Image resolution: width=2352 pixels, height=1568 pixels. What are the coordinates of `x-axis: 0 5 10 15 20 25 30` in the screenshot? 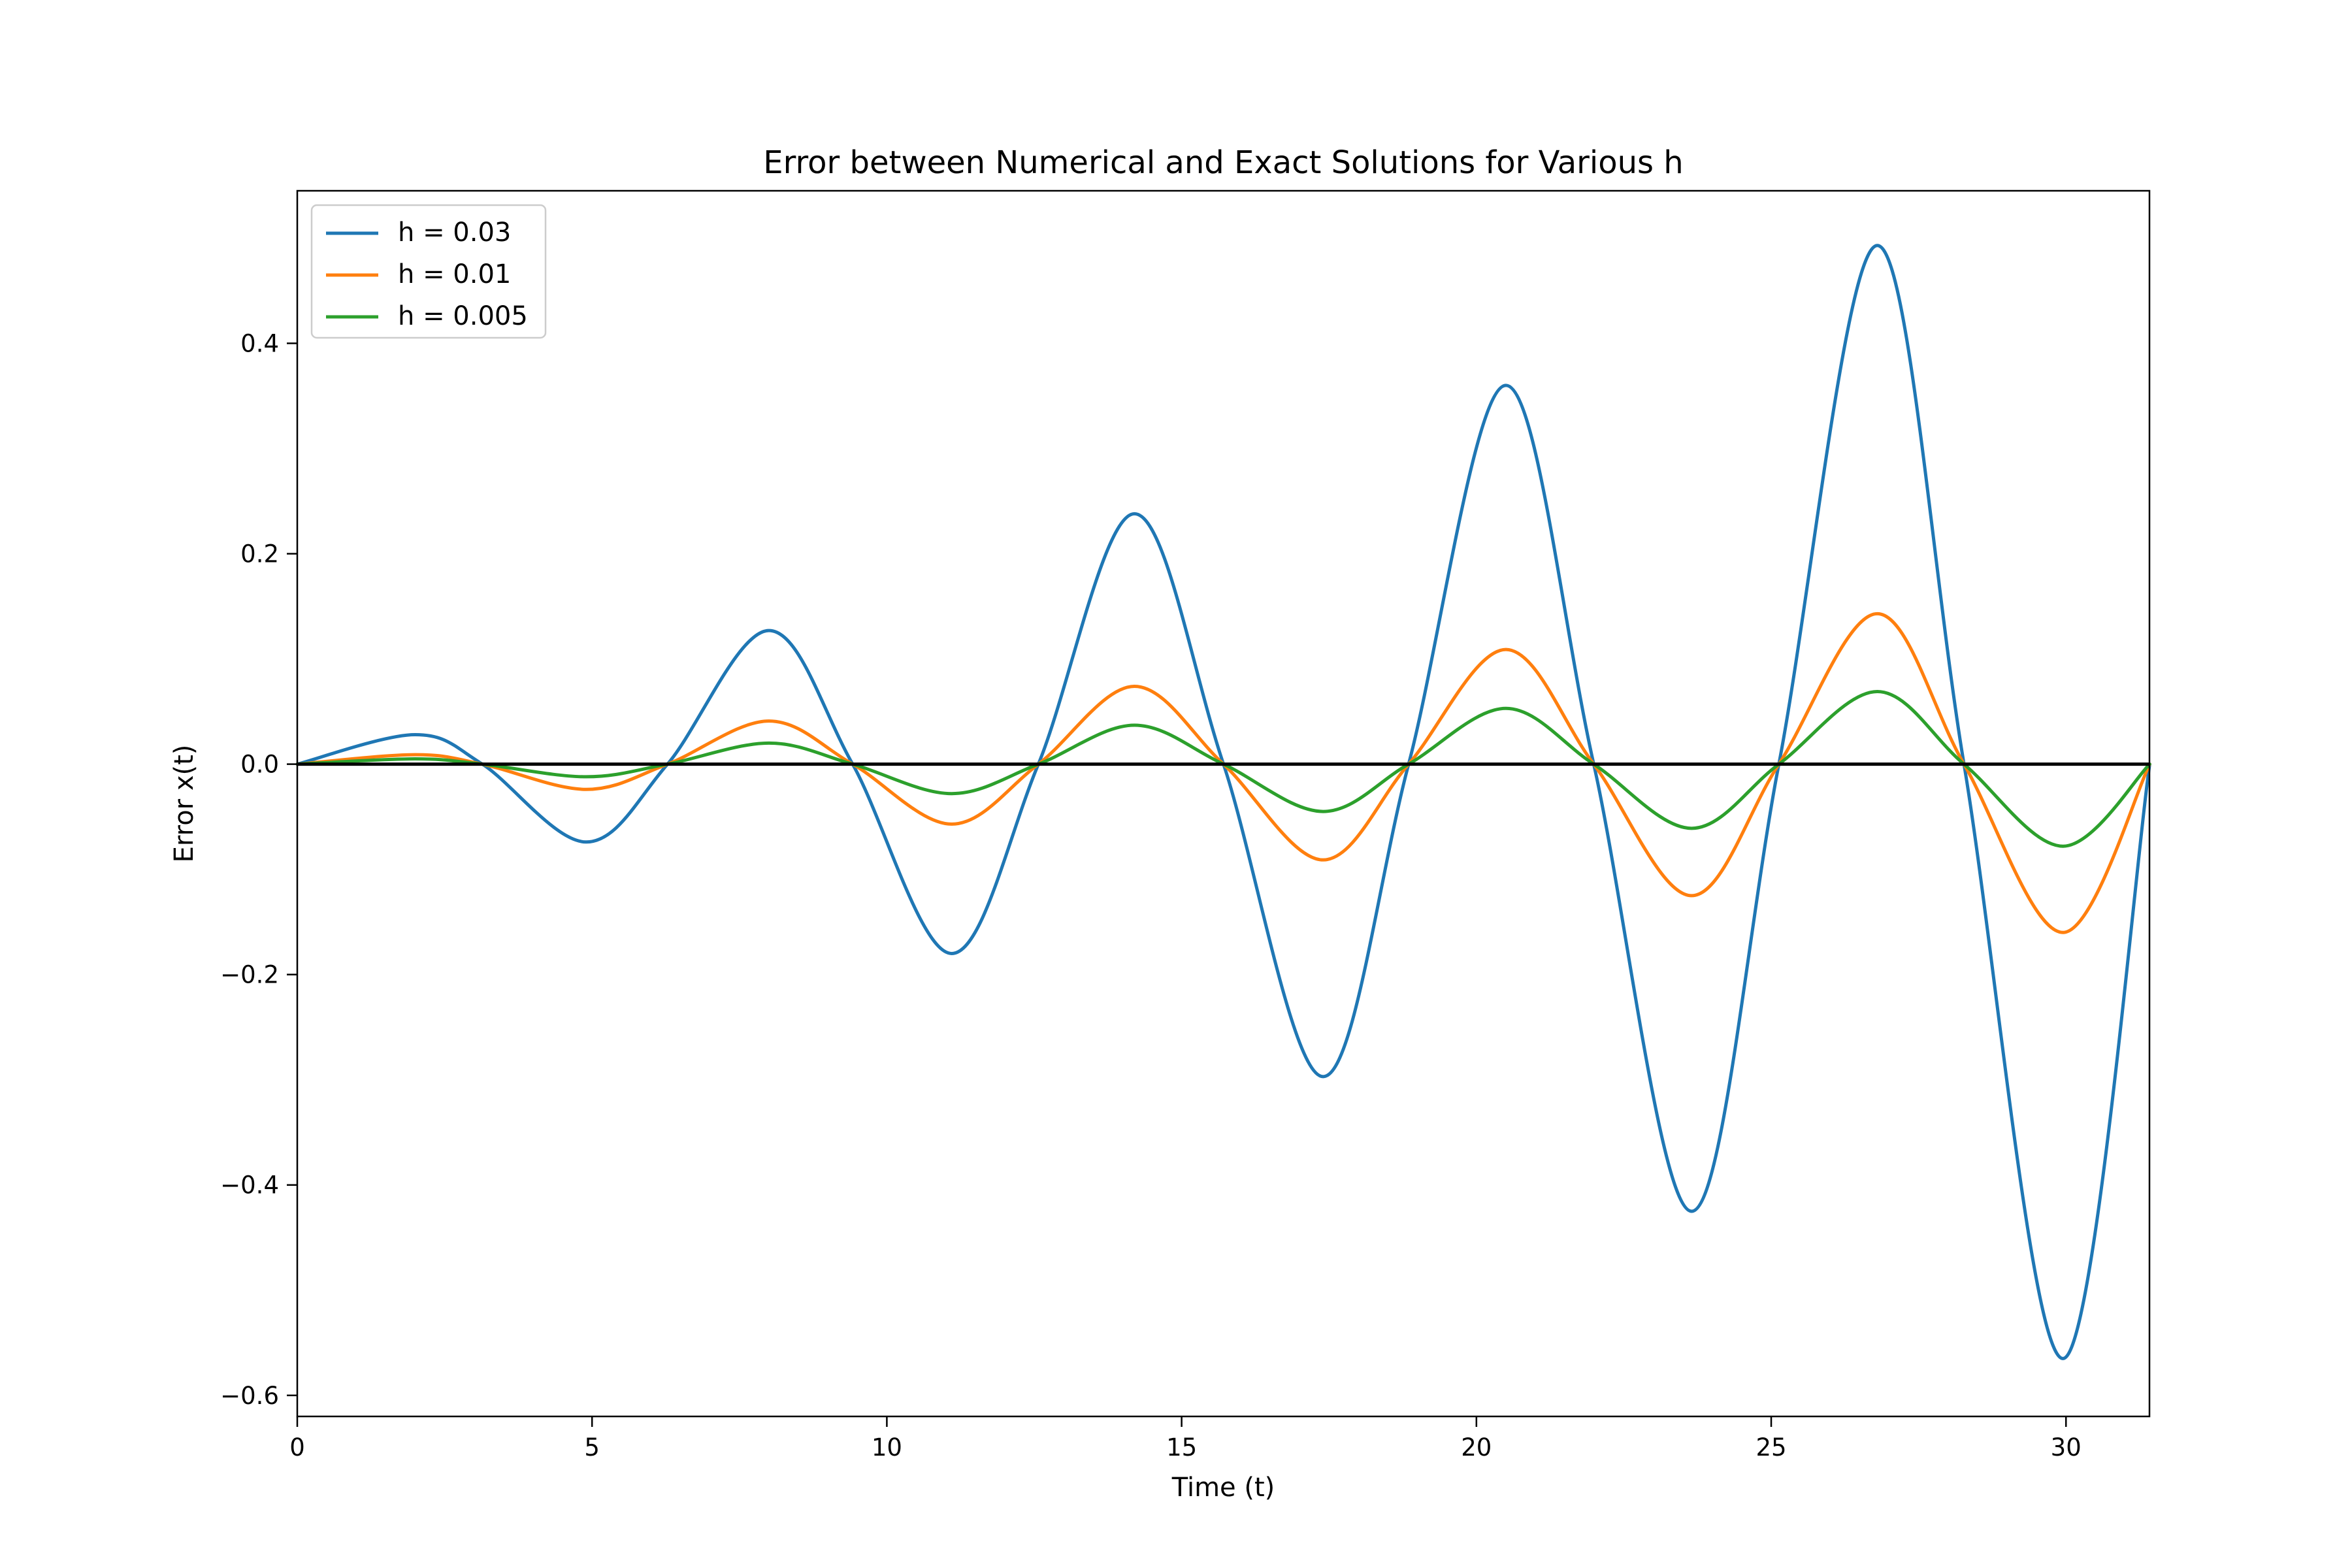 It's located at (1185, 1439).